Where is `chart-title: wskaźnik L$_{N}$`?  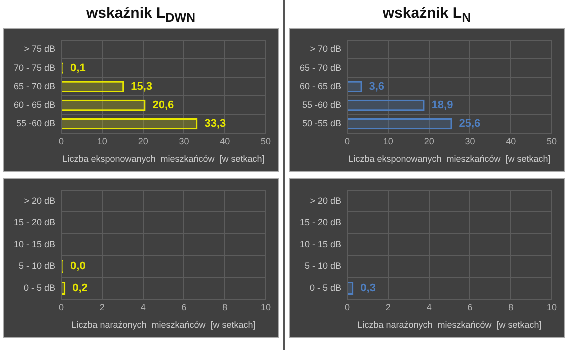 chart-title: wskaźnik L$_{N}$ is located at coordinates (427, 15).